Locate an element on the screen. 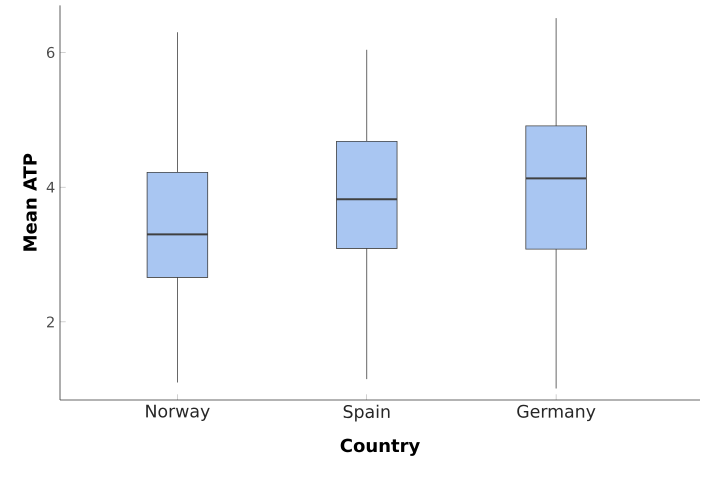 The image size is (709, 482). y-tick-label: 6 is located at coordinates (50, 52).